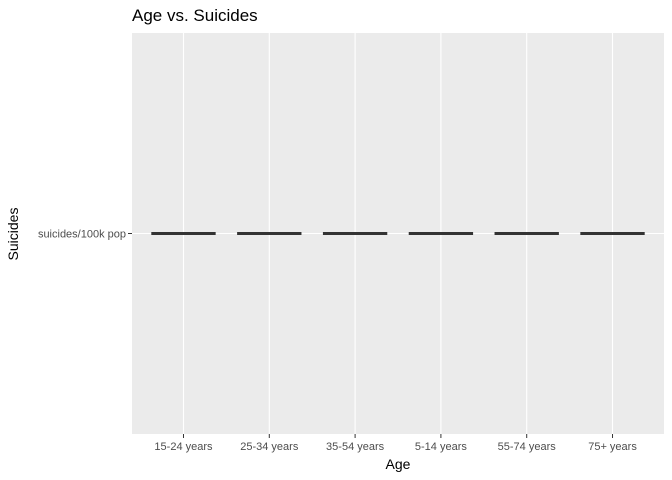 This screenshot has width=672, height=480. What do you see at coordinates (398, 464) in the screenshot?
I see `x-axis-label: Age` at bounding box center [398, 464].